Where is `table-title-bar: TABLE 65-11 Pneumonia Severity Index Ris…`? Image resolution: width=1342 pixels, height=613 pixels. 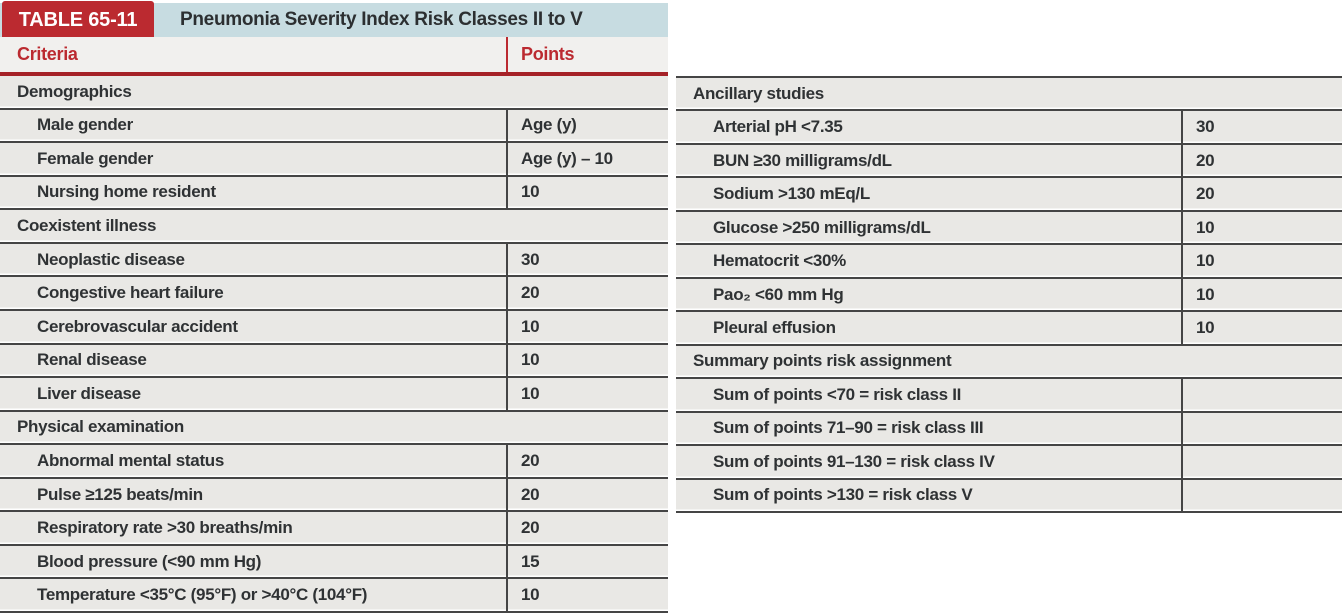
table-title-bar: TABLE 65-11 Pneumonia Severity Index Ris… is located at coordinates (334, 20).